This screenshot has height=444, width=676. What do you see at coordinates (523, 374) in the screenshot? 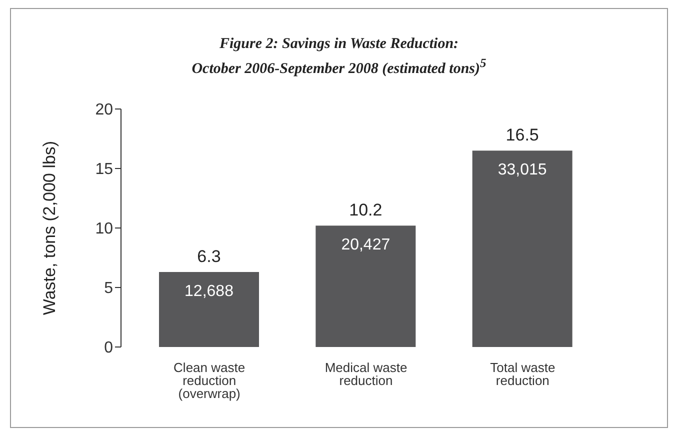
I see `x-tick-label: Total waste reduction` at bounding box center [523, 374].